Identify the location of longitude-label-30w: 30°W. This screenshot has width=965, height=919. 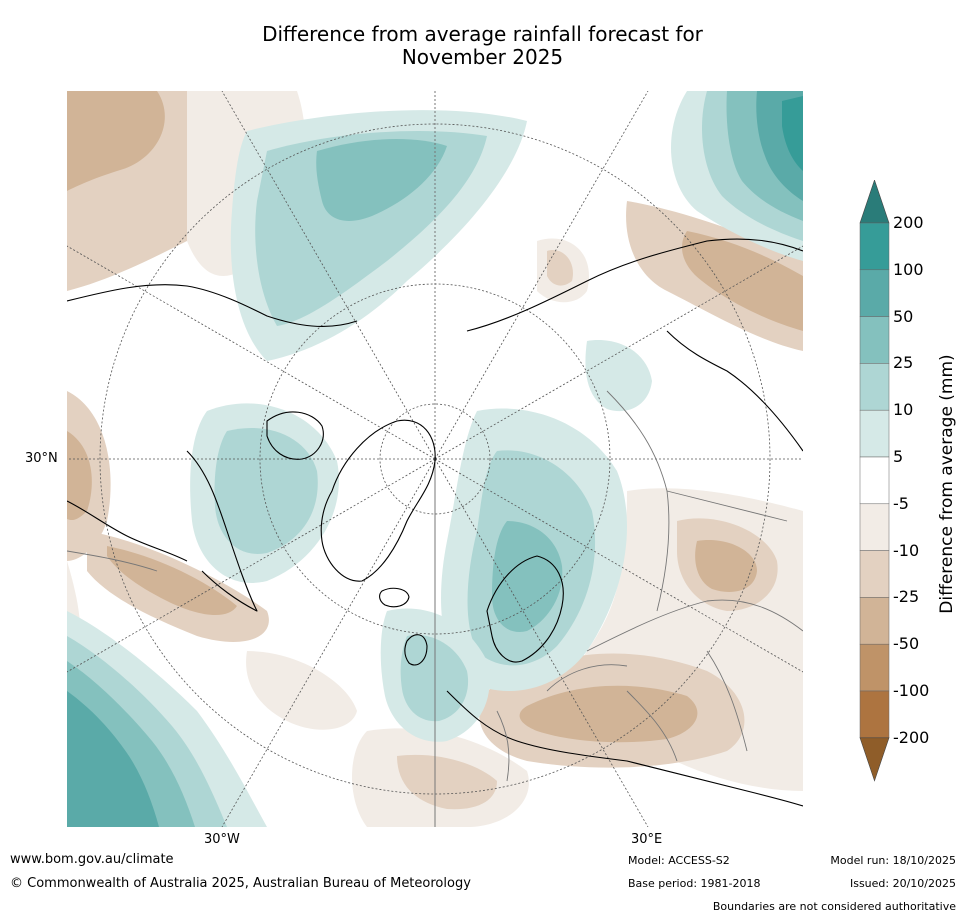
(222, 839).